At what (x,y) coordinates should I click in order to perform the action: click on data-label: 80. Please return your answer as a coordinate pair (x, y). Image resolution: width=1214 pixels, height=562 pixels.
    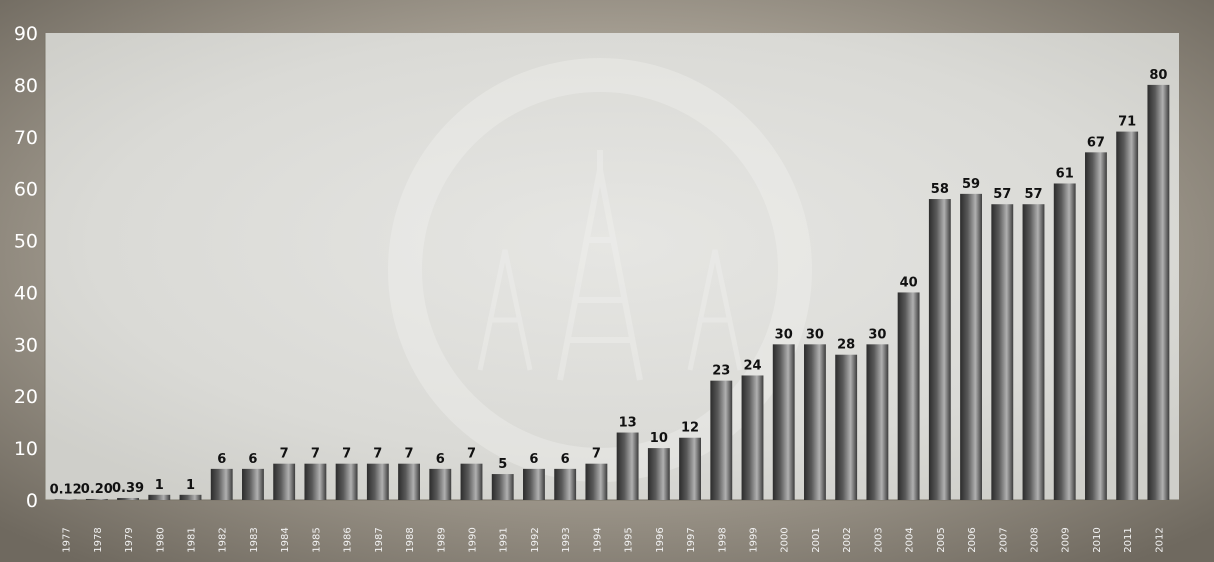
    Looking at the image, I should click on (1158, 75).